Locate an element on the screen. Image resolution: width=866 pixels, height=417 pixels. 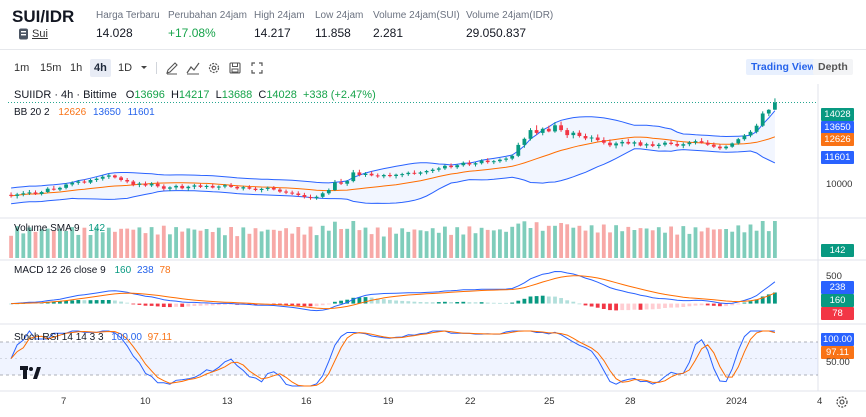
depth-tab: Depth is located at coordinates (833, 67).